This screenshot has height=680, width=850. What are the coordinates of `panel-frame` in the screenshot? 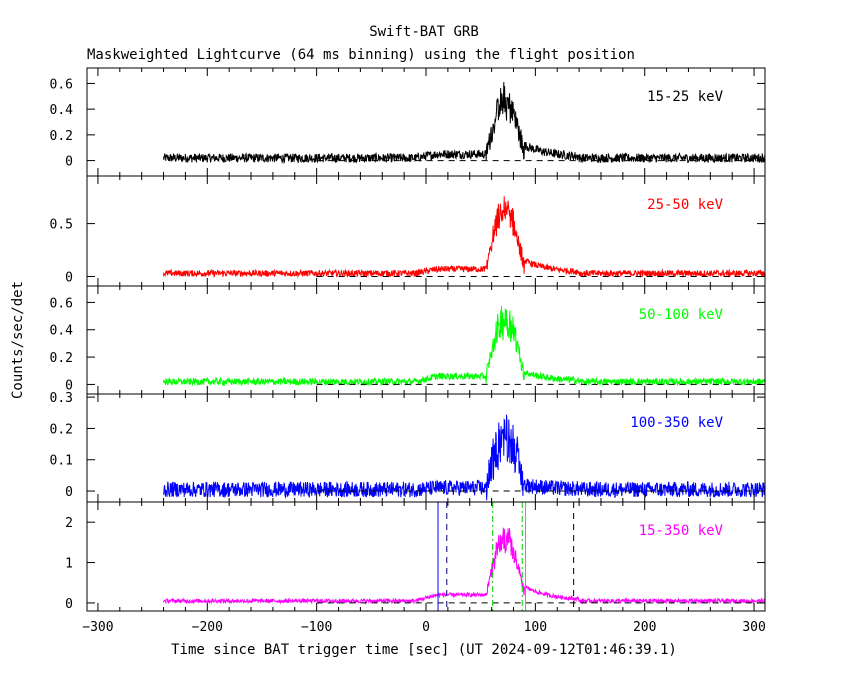 It's located at (426, 556).